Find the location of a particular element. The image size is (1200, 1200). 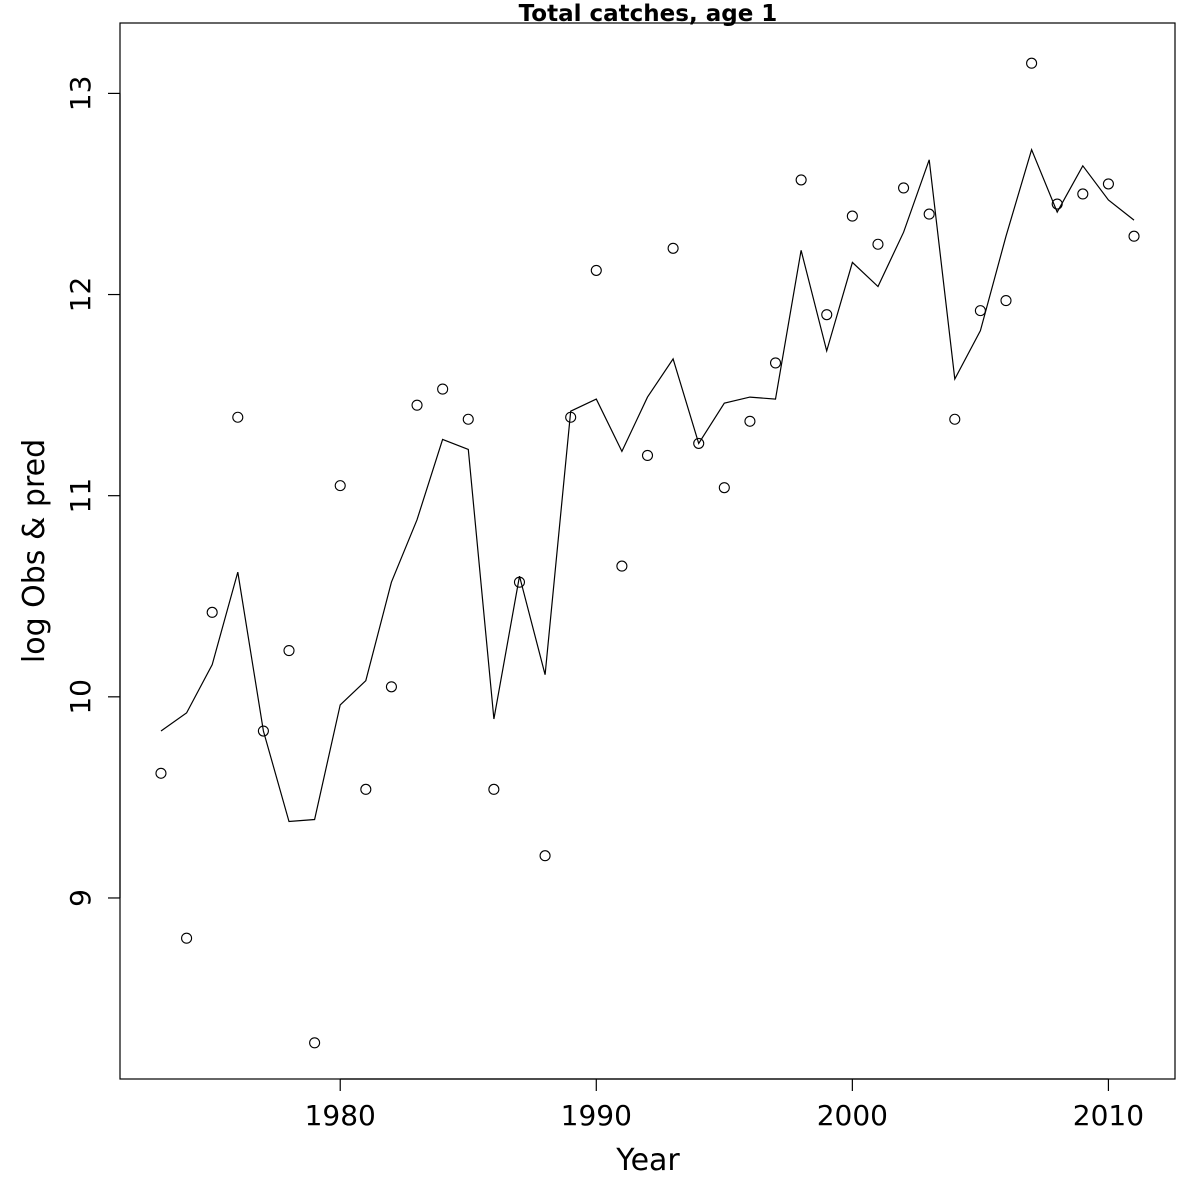

y-tick-label: 11 is located at coordinates (80, 496).